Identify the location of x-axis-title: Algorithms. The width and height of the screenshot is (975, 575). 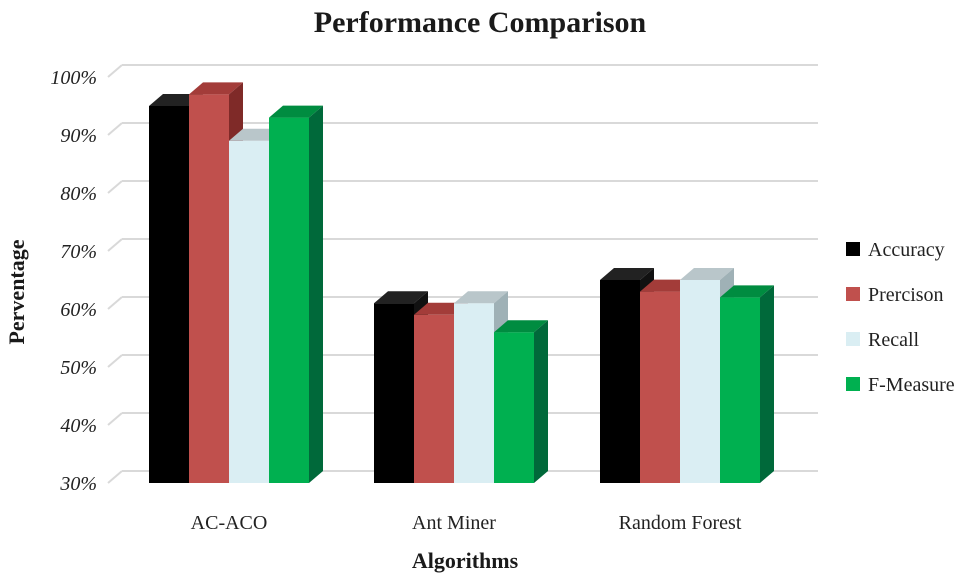
(465, 560).